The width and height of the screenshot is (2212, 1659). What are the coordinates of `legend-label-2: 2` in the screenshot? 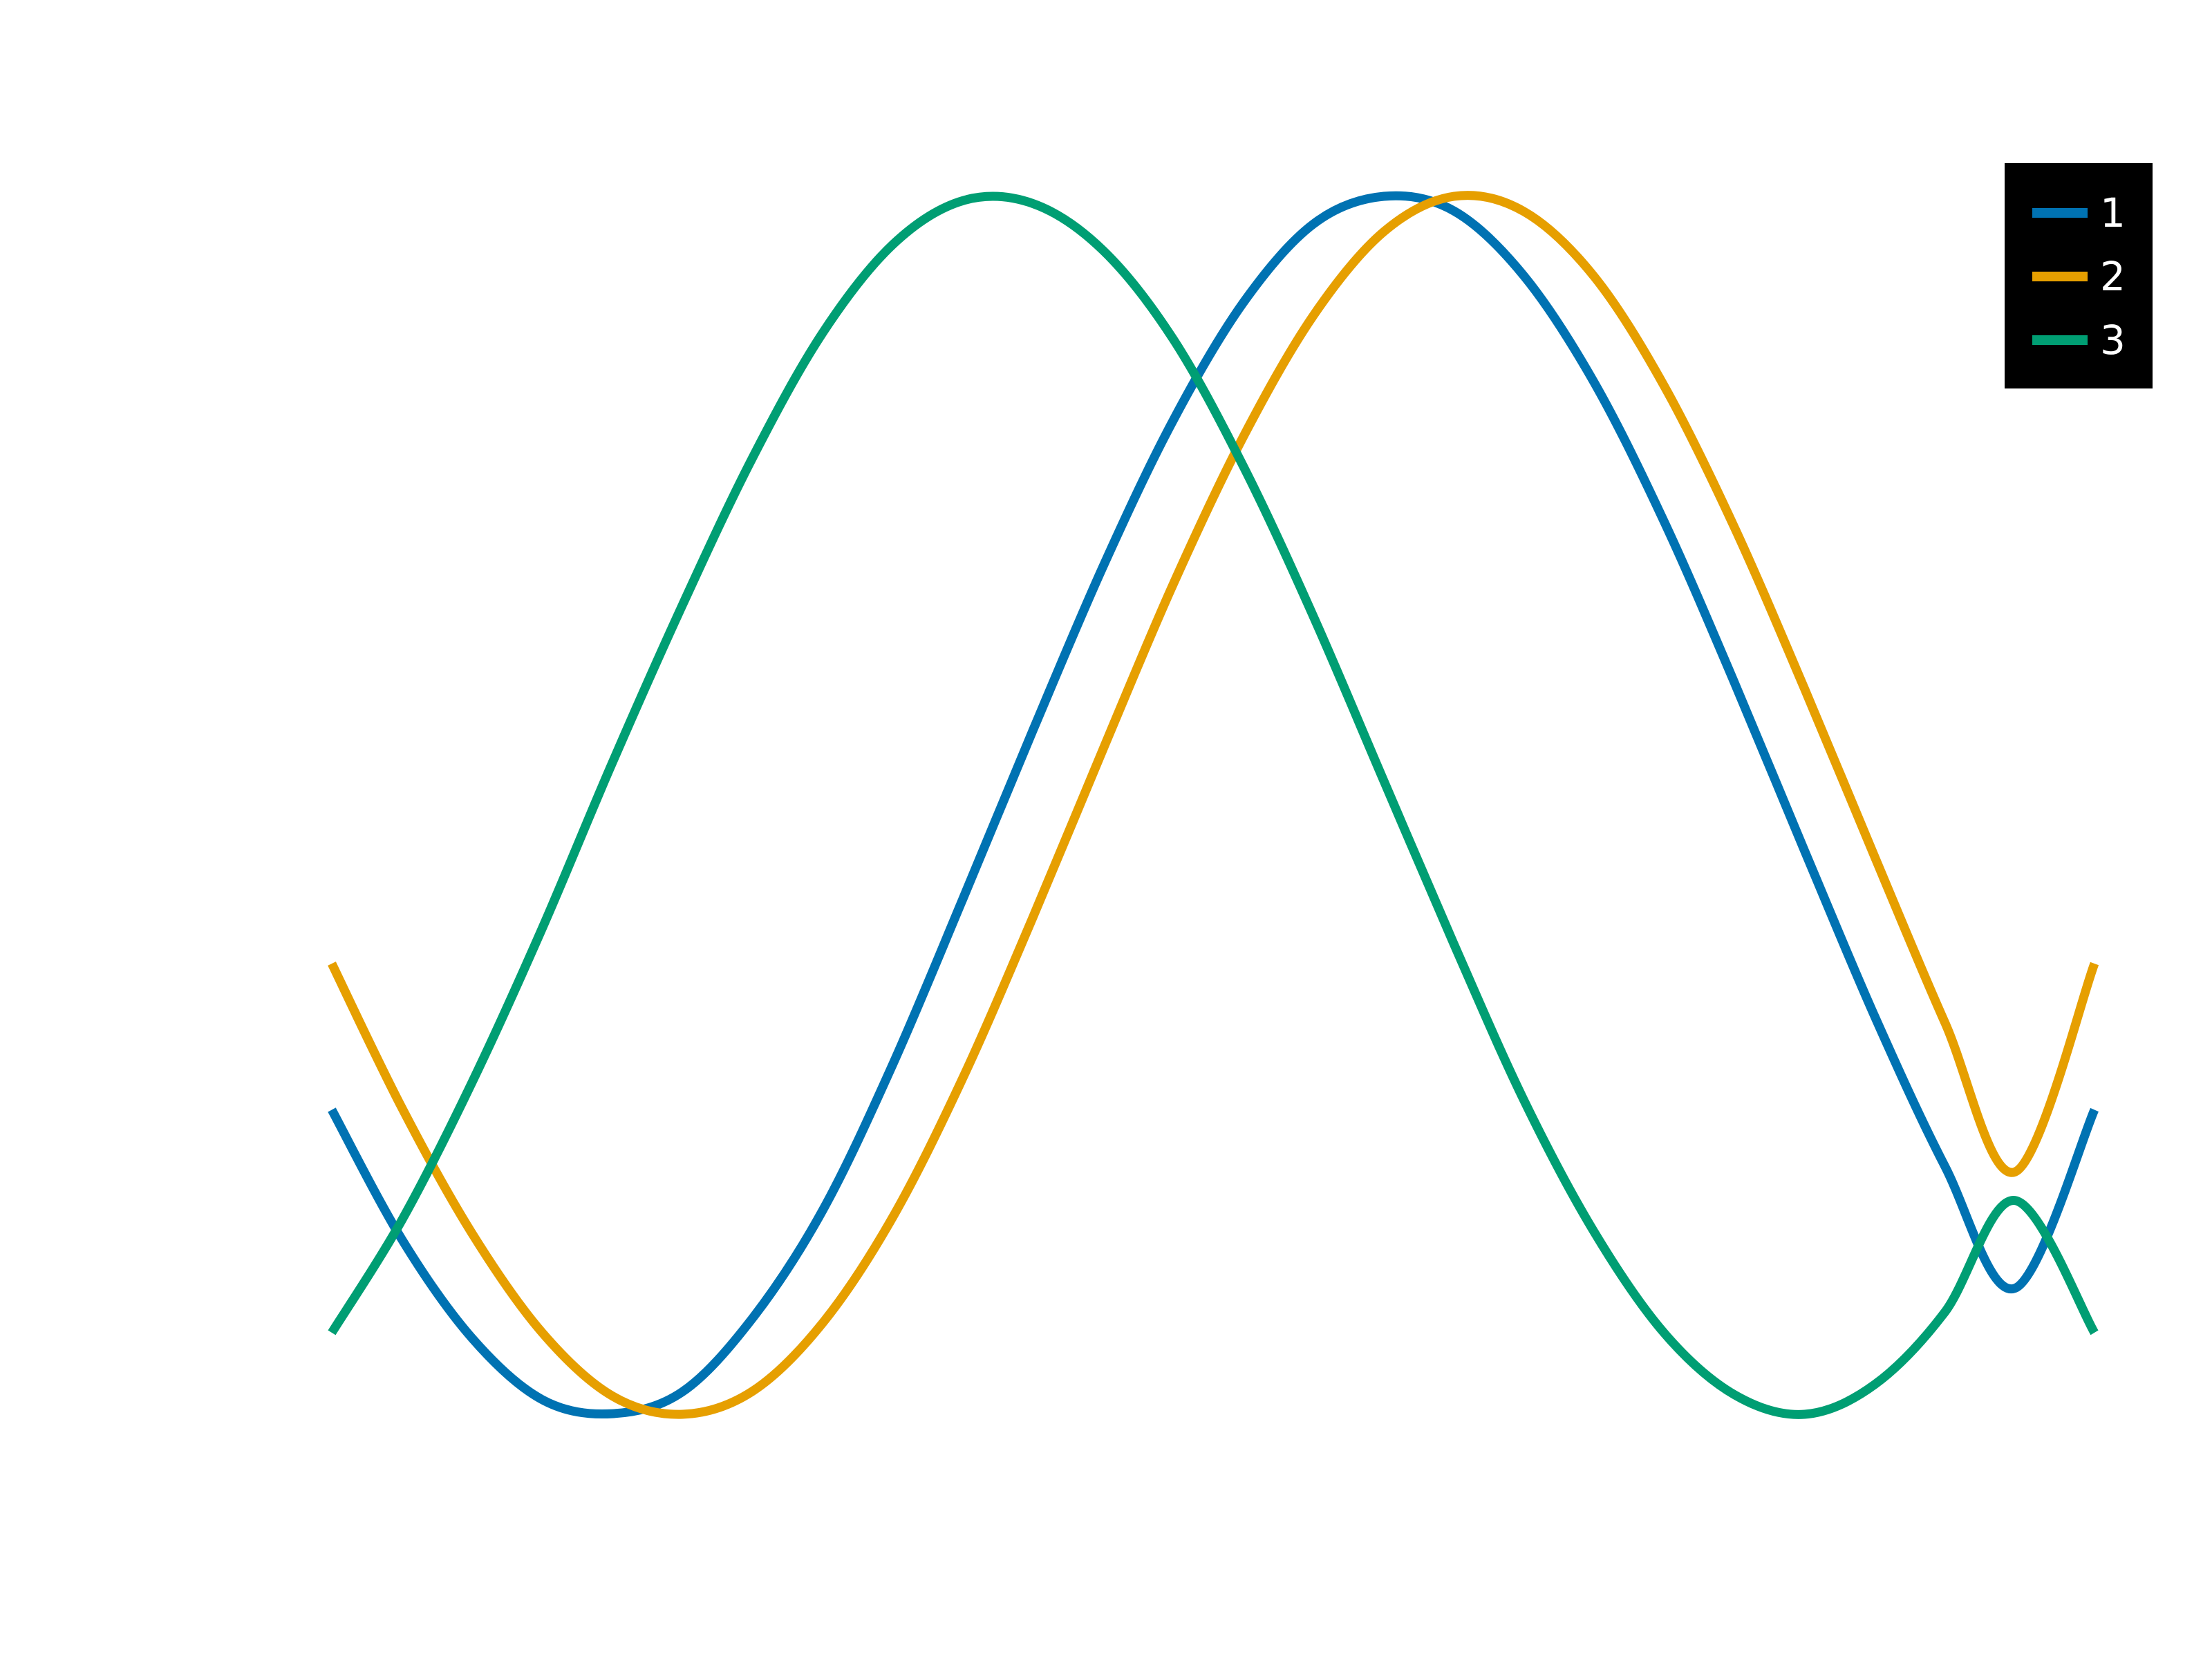 It's located at (2113, 276).